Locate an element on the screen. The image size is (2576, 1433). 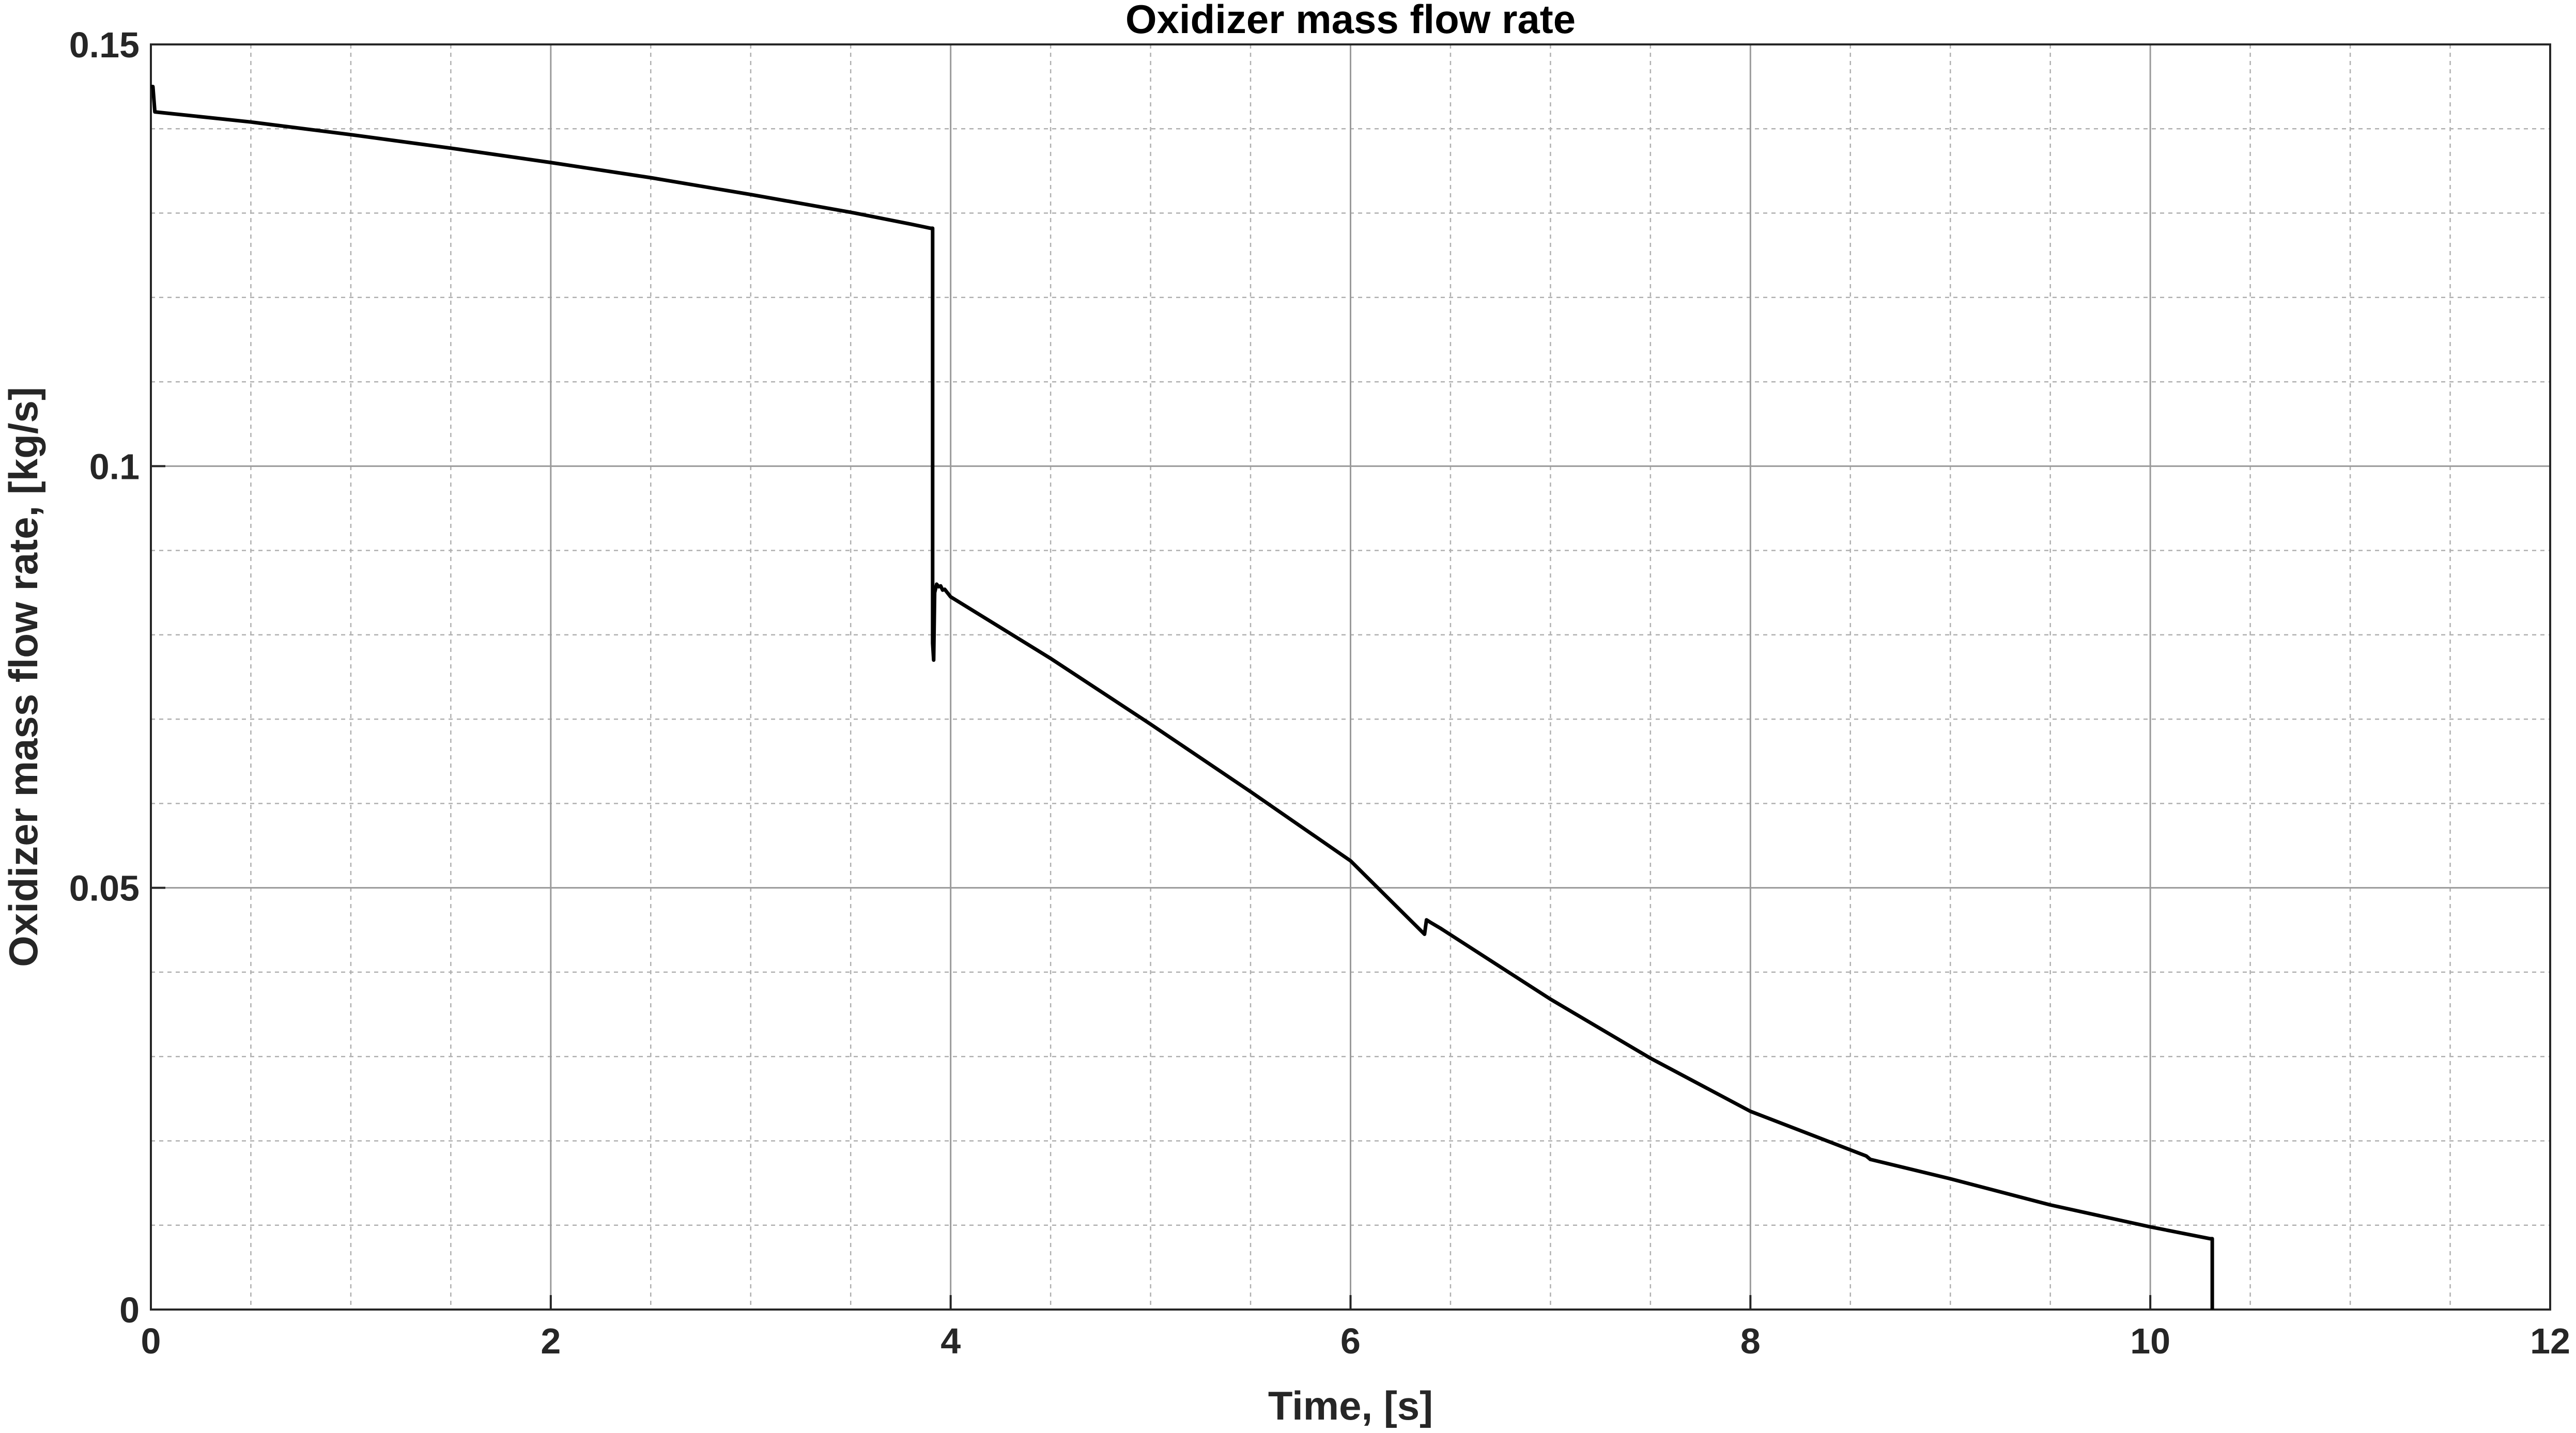
x-tick-label: 12 is located at coordinates (2550, 1341).